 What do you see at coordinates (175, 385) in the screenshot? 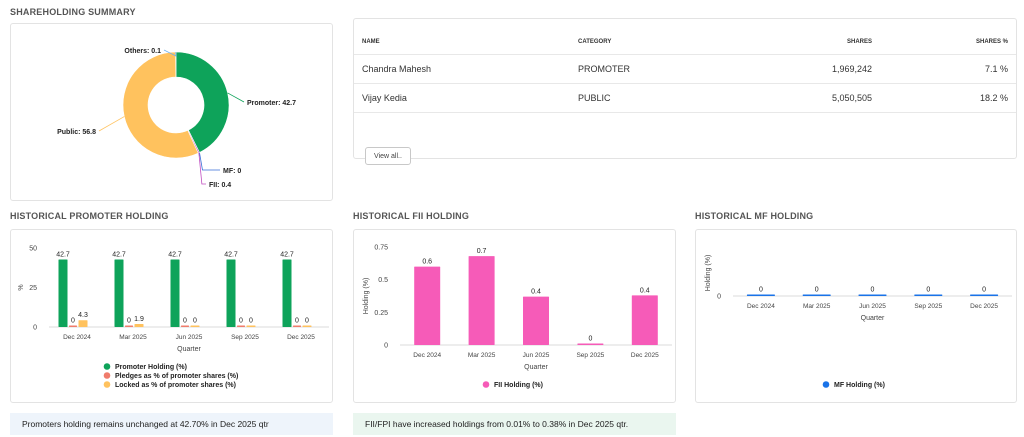
I see `legend-label: Locked as % of promoter shares (%)` at bounding box center [175, 385].